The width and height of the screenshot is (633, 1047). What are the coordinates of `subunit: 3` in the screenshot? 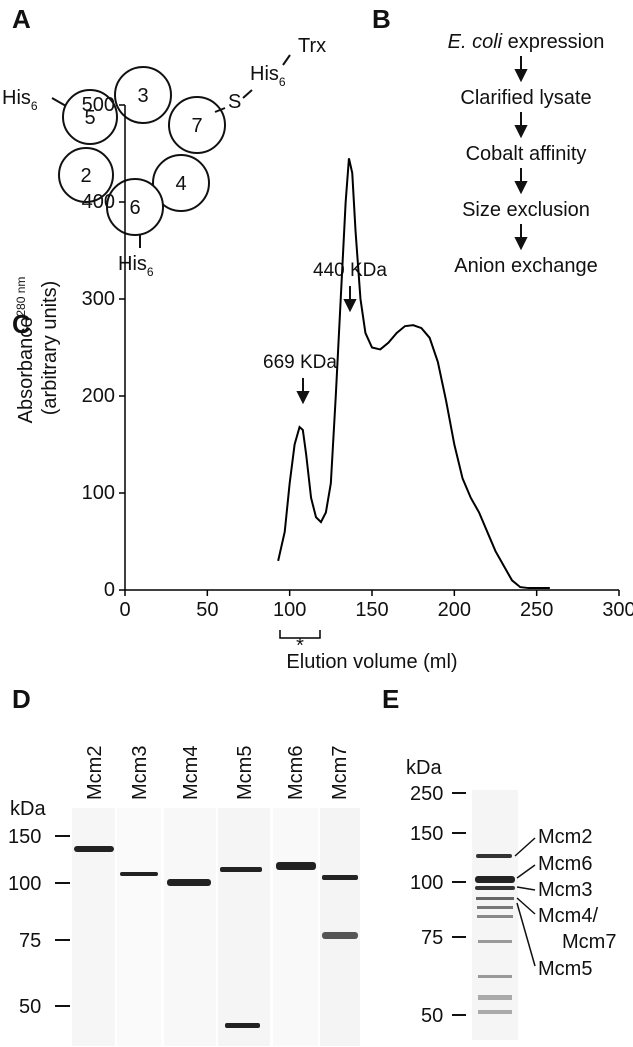 It's located at (142, 96).